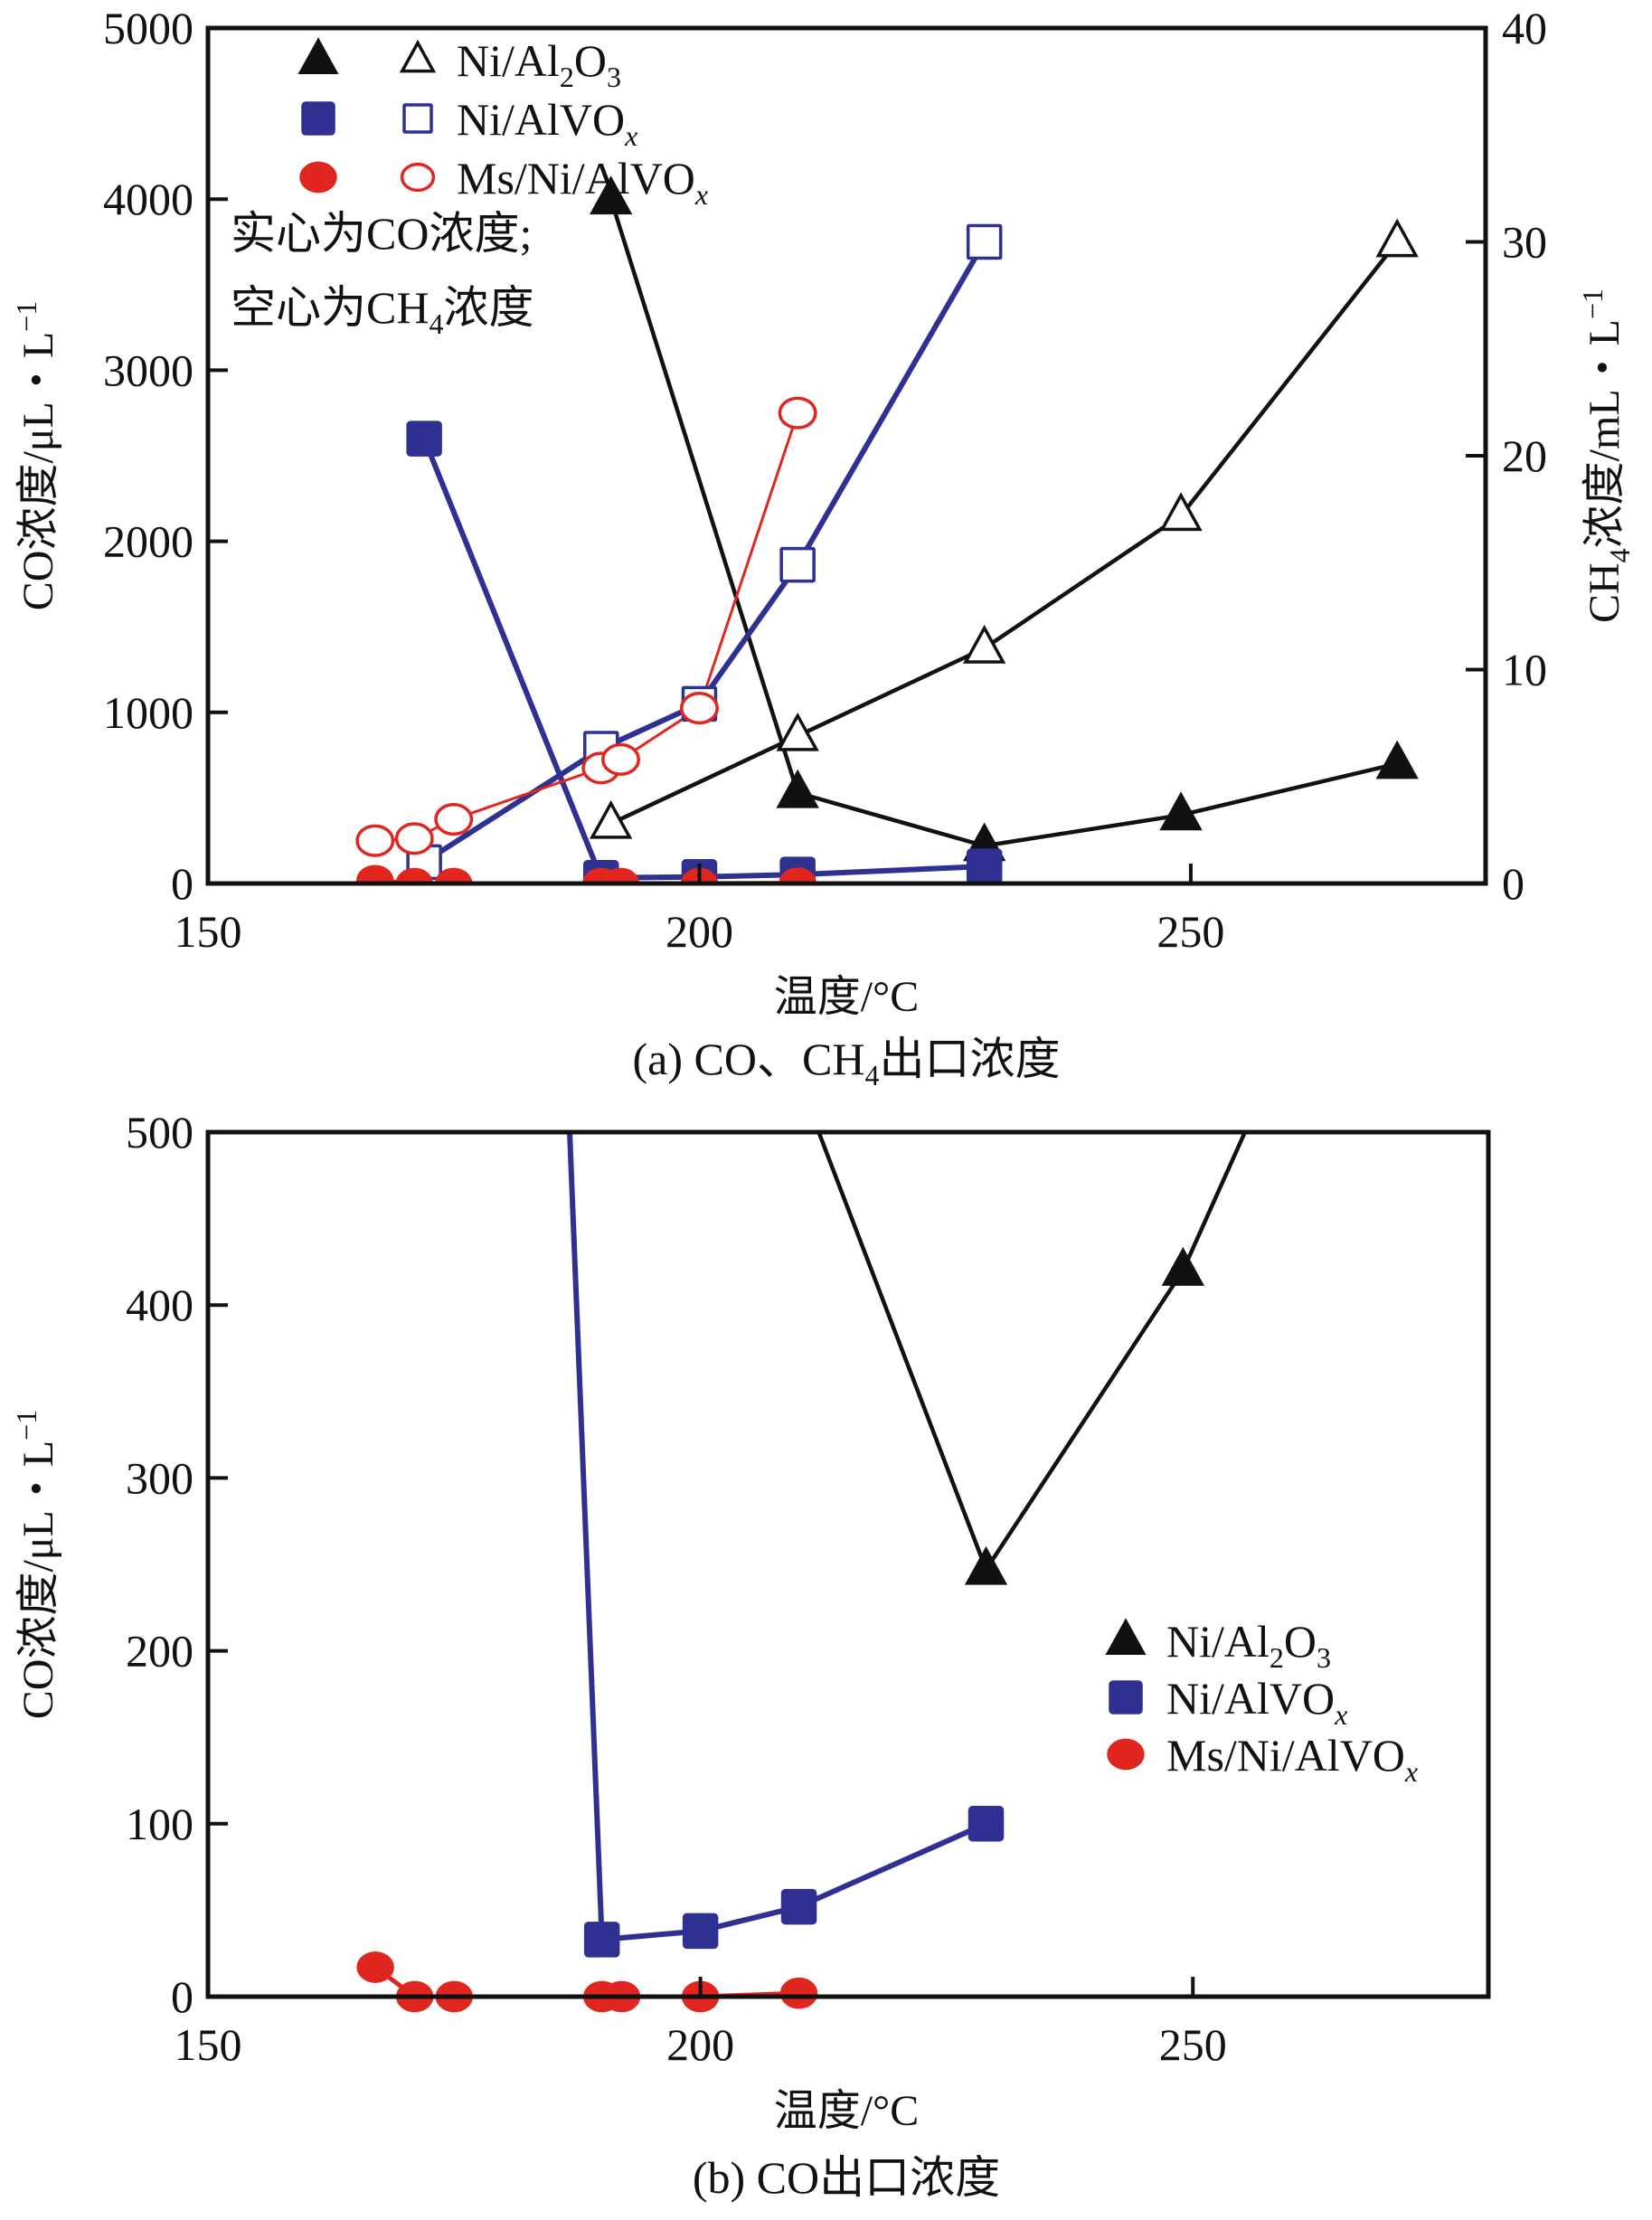 The width and height of the screenshot is (1652, 2220). I want to click on y-tick-label: 100, so click(160, 1824).